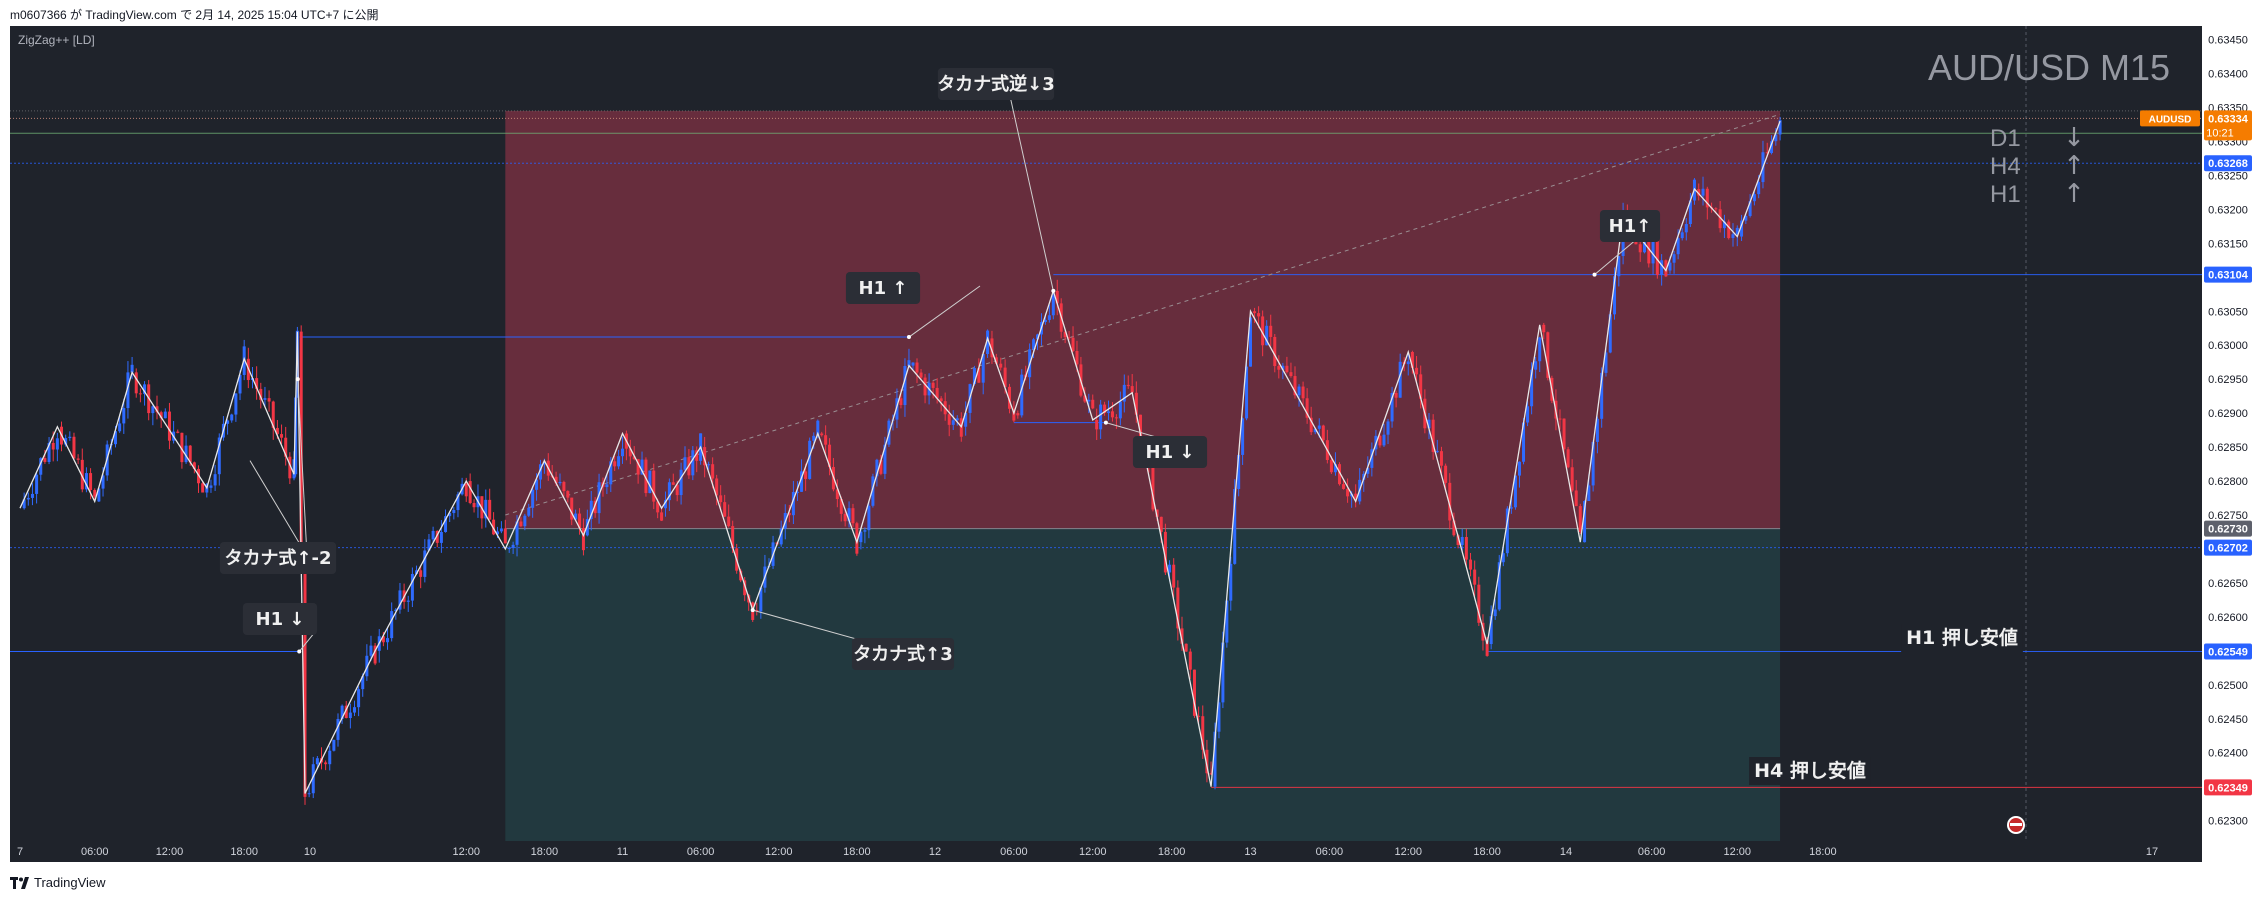 This screenshot has height=901, width=2263. Describe the element at coordinates (1250, 852) in the screenshot. I see `time-tick: 13` at that location.